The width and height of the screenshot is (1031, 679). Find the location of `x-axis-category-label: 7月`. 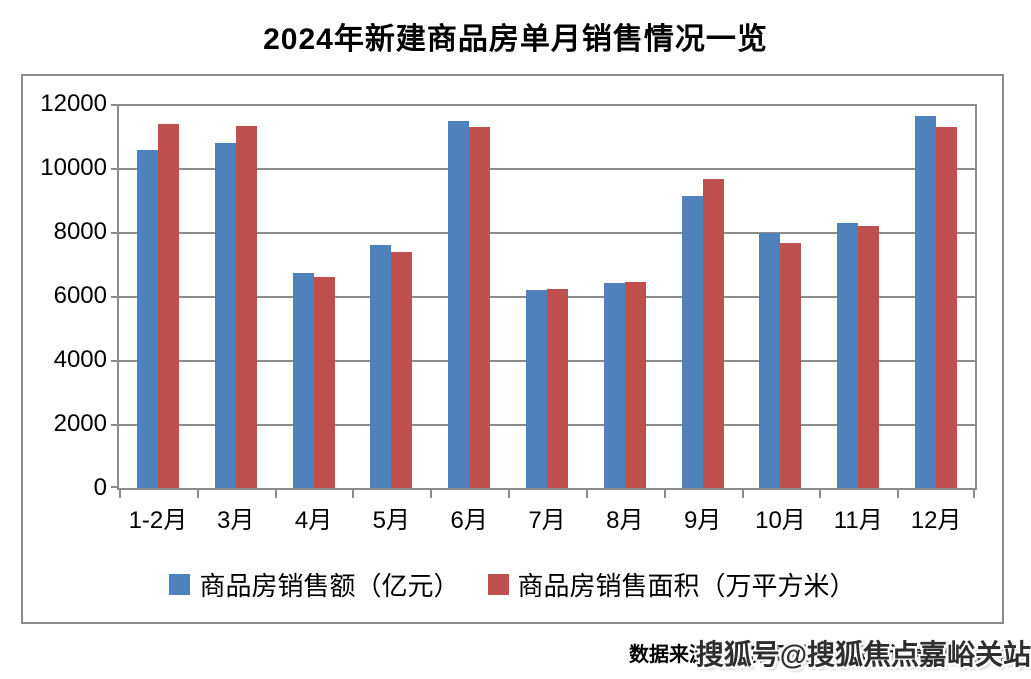

x-axis-category-label: 7月 is located at coordinates (547, 520).